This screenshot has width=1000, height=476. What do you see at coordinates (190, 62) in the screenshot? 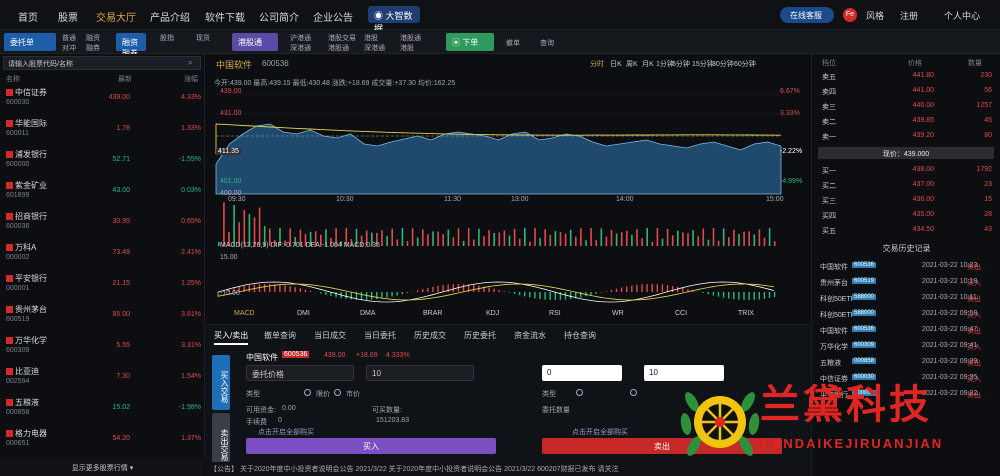
I see `search-icon: ⌕` at bounding box center [190, 62].